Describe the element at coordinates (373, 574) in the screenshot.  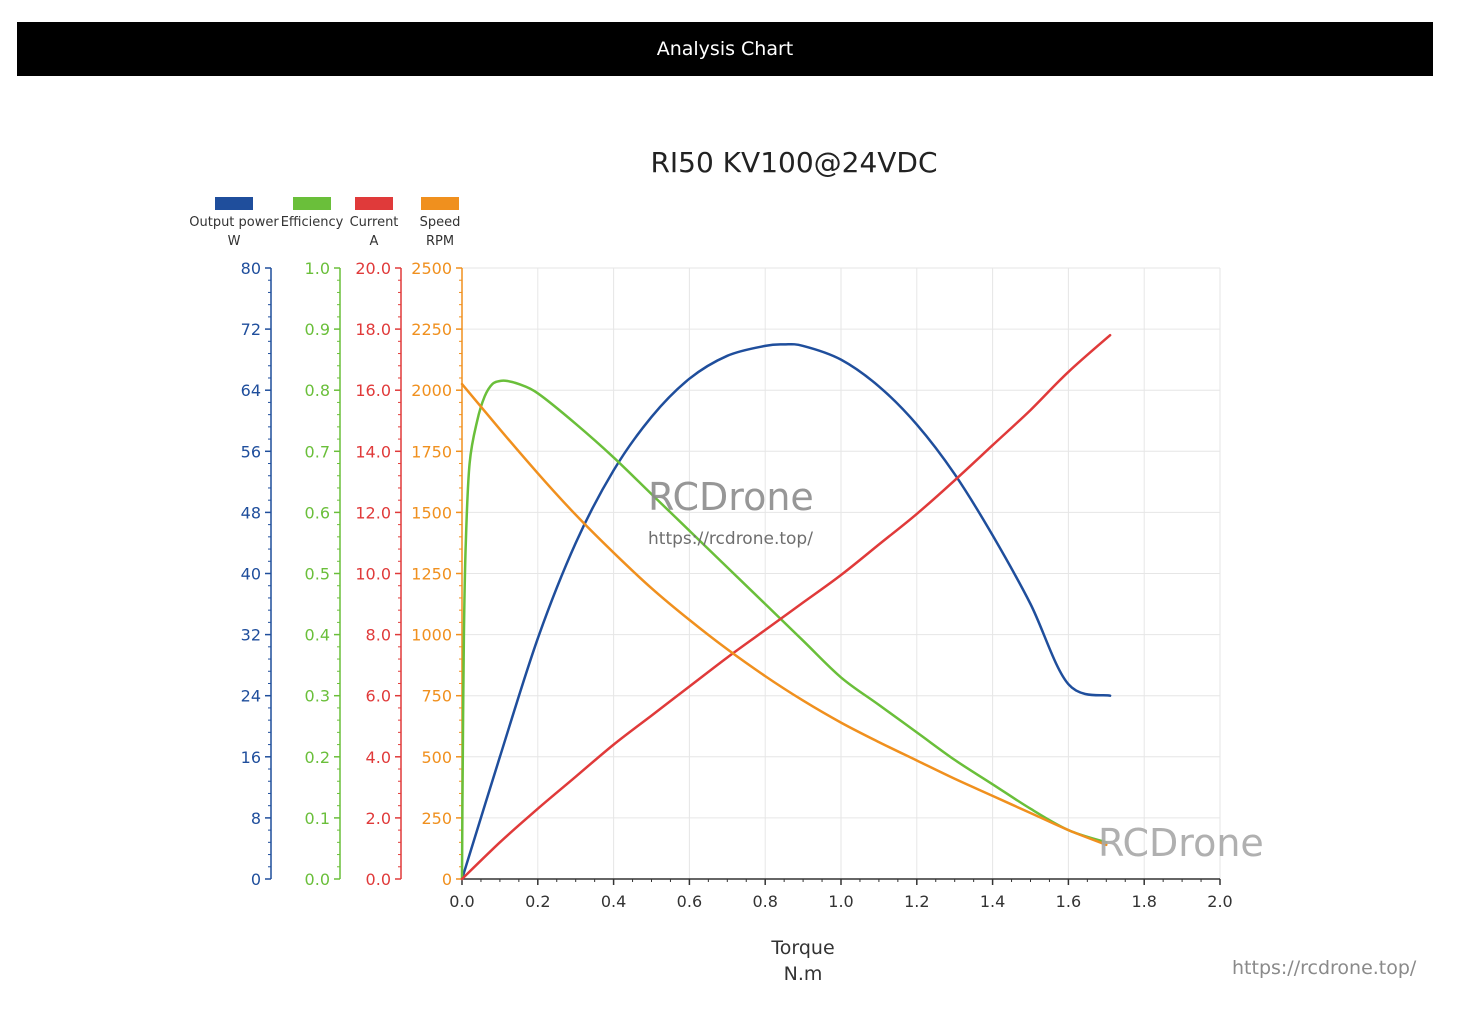
I see `y-tick-label-current: 10.0` at that location.